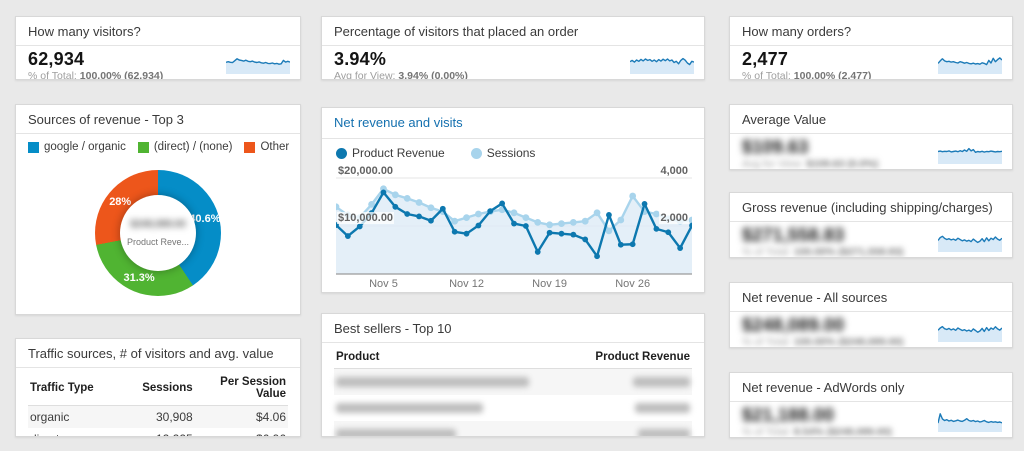  I want to click on card-title: Average Value, so click(784, 119).